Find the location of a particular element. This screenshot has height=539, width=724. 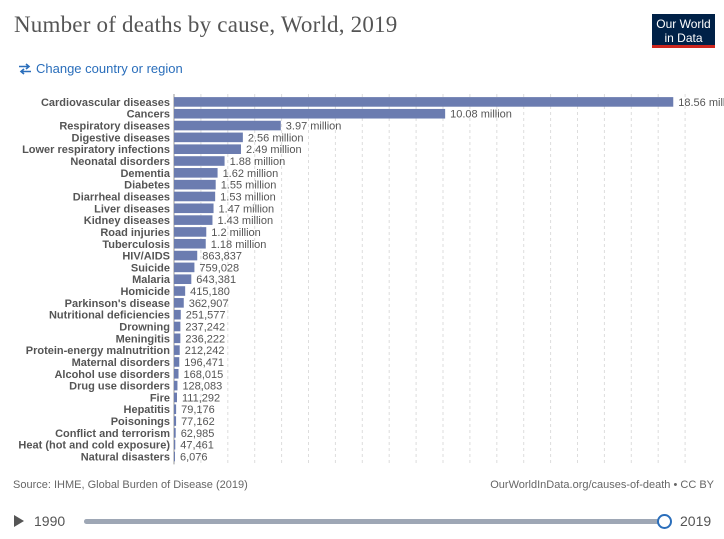

category-label: Drug use disorders is located at coordinates (119, 387).